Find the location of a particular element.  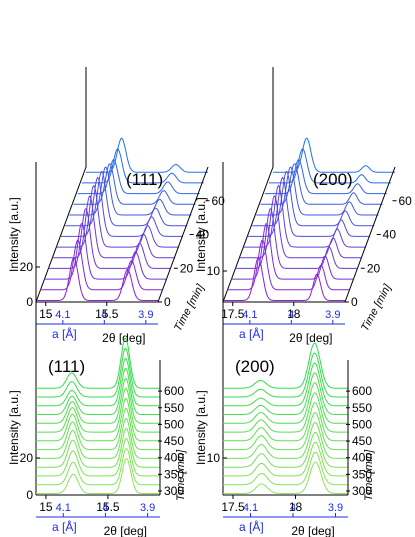

twotheta-tick-label: 15.5 is located at coordinates (107, 314).